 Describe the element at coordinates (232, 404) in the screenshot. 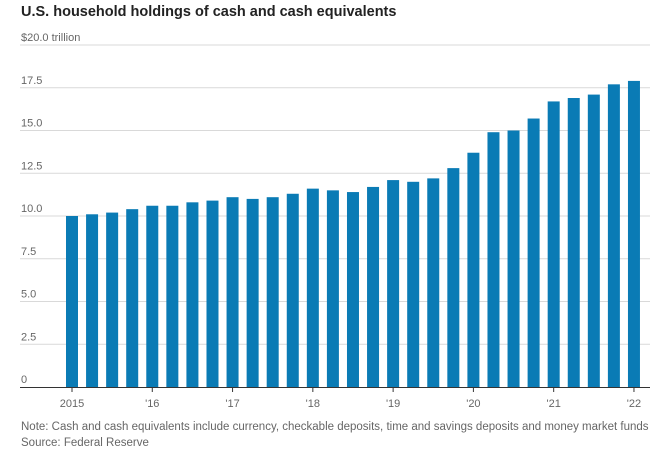

I see `x-tick-label: '17` at that location.